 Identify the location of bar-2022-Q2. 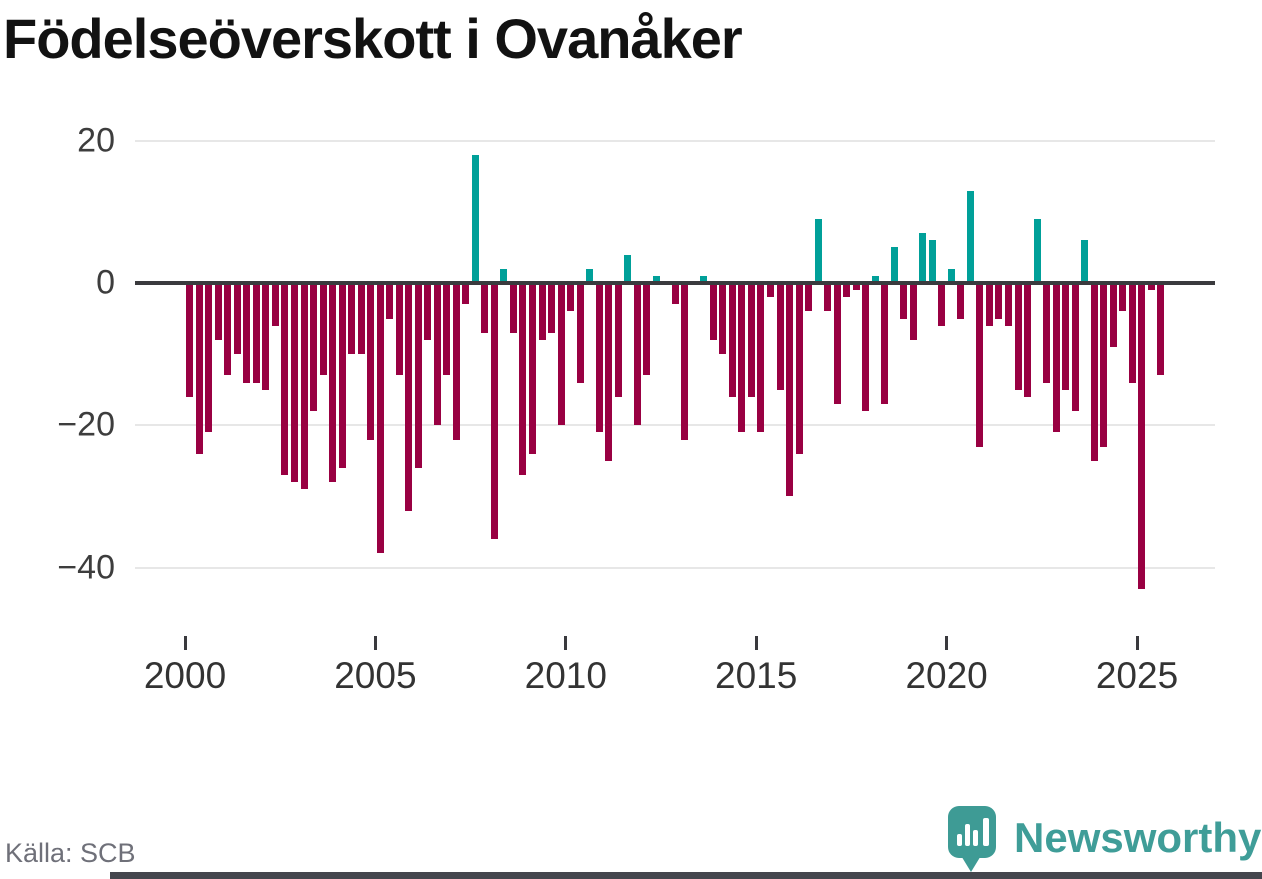
(1037, 250).